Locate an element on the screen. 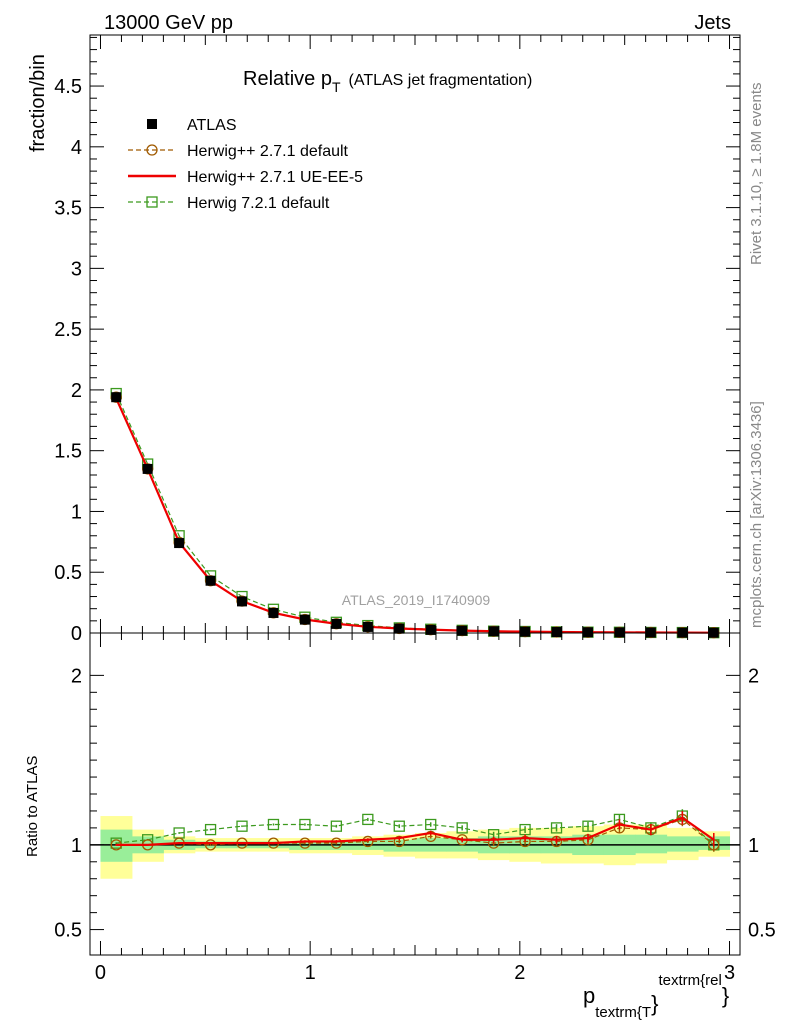 The width and height of the screenshot is (786, 1024). main-y-tick-label: 1 is located at coordinates (76, 512).